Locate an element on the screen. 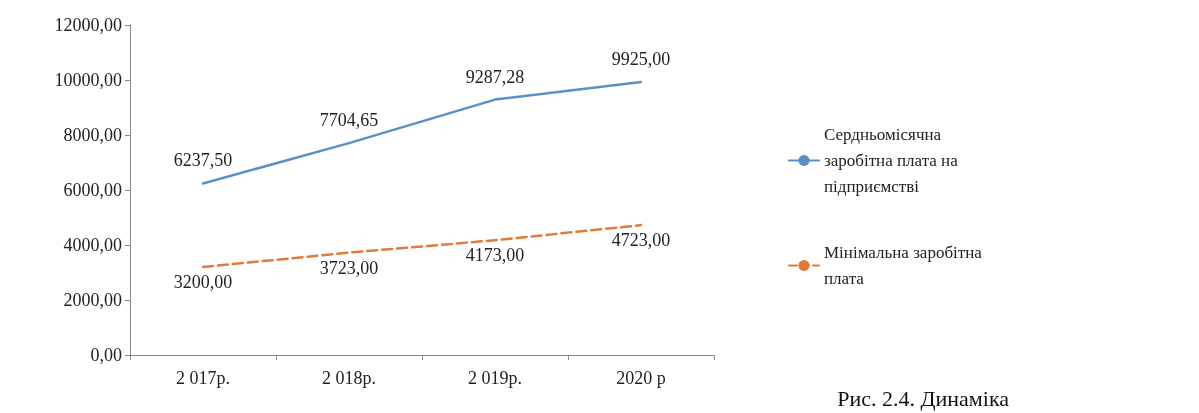 The width and height of the screenshot is (1199, 413). data-label: 6237,50 is located at coordinates (203, 160).